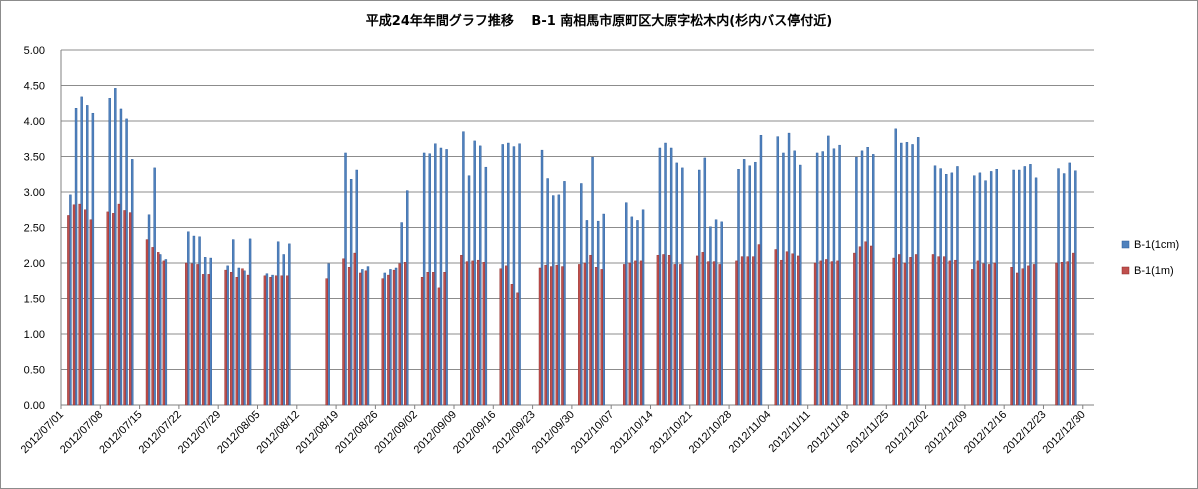  I want to click on legend-label: B-1(1cm), so click(1156, 245).